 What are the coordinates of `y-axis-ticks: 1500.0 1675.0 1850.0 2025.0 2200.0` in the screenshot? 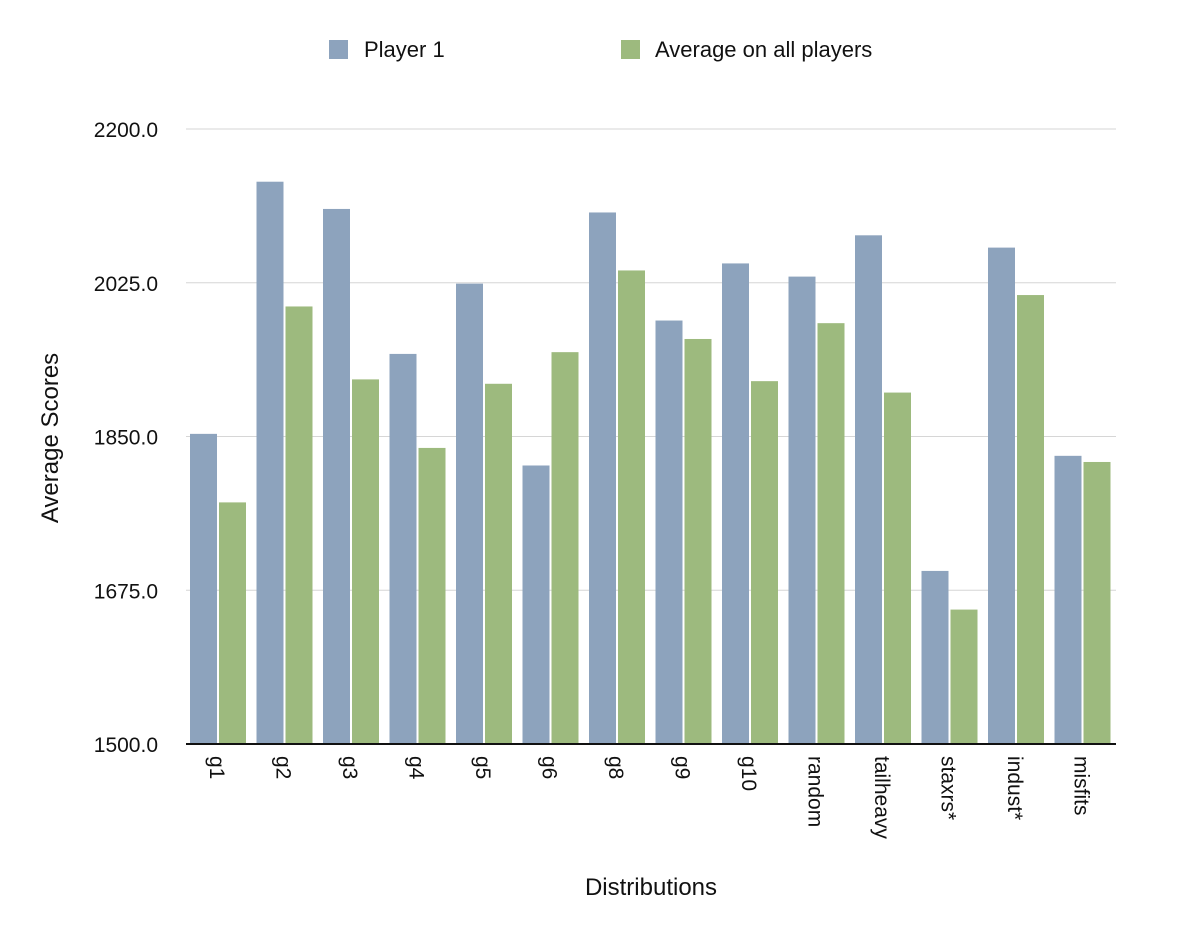 It's located at (126, 438).